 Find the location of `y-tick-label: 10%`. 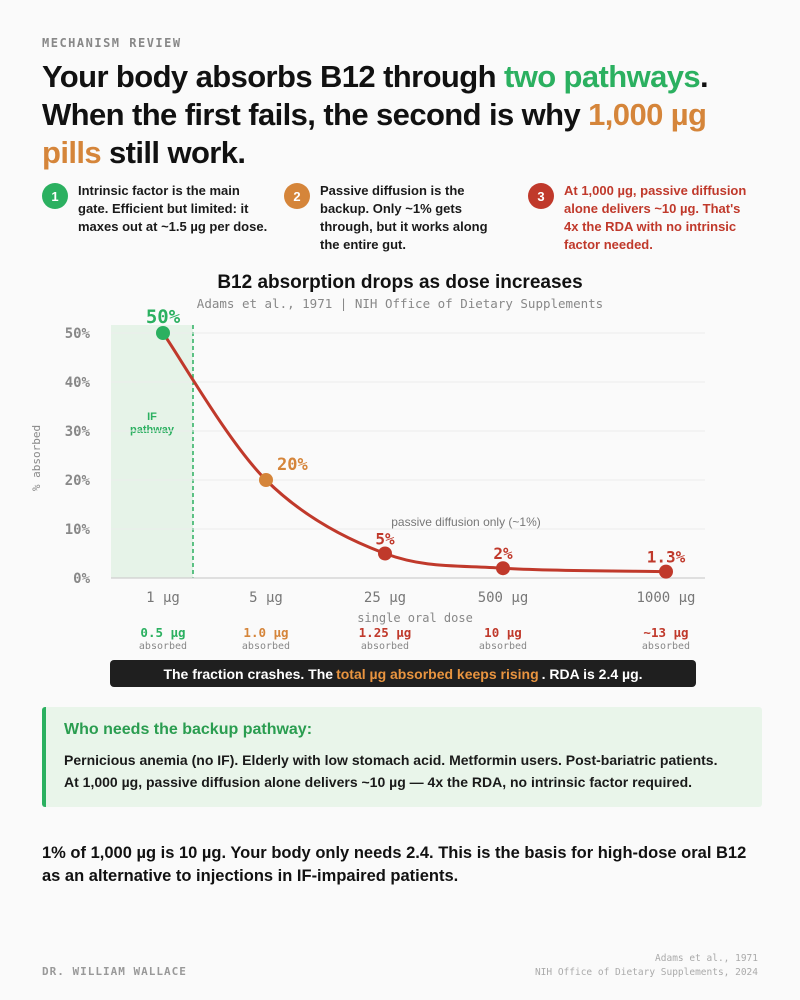

y-tick-label: 10% is located at coordinates (78, 530).